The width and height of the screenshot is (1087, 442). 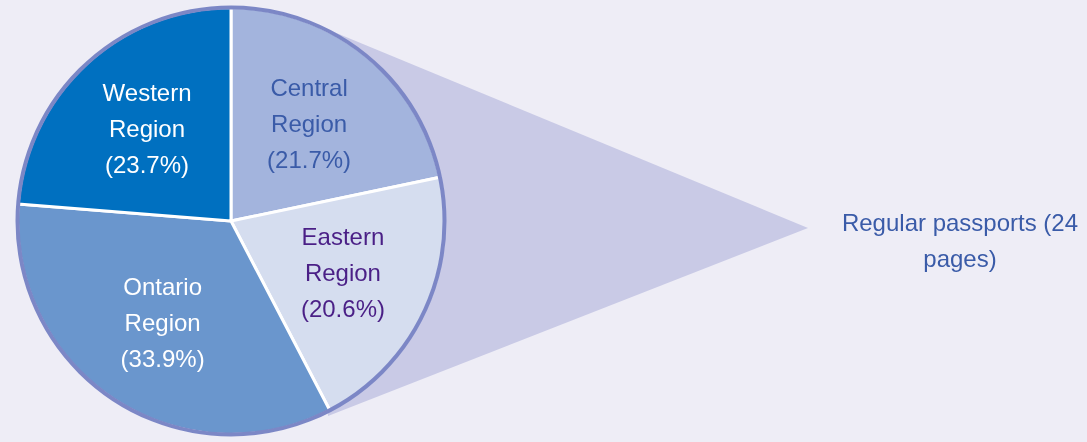 What do you see at coordinates (342, 308) in the screenshot?
I see `data-label: (20.6%)` at bounding box center [342, 308].